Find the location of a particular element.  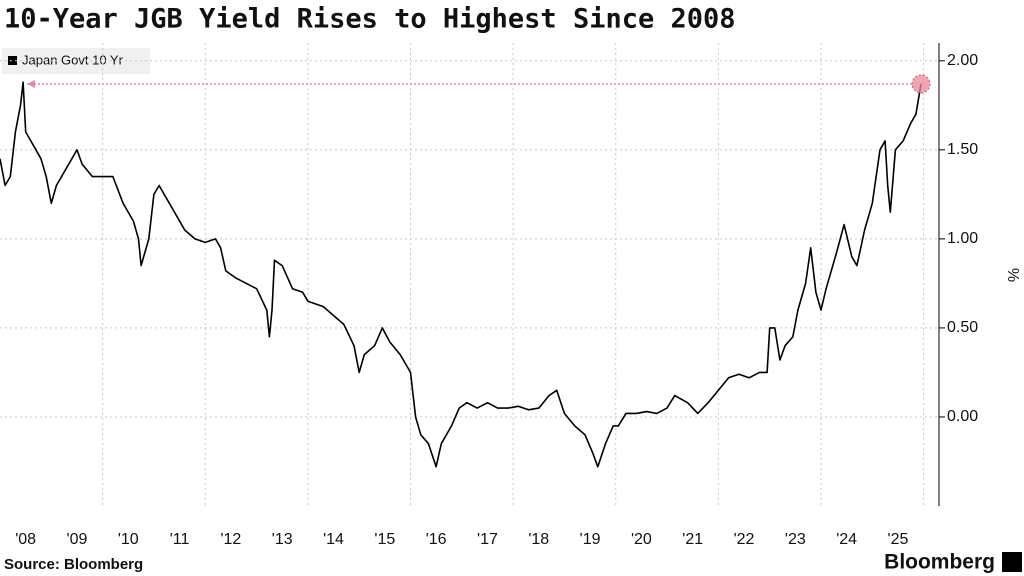

y-tick-label: 0.50 is located at coordinates (962, 327).